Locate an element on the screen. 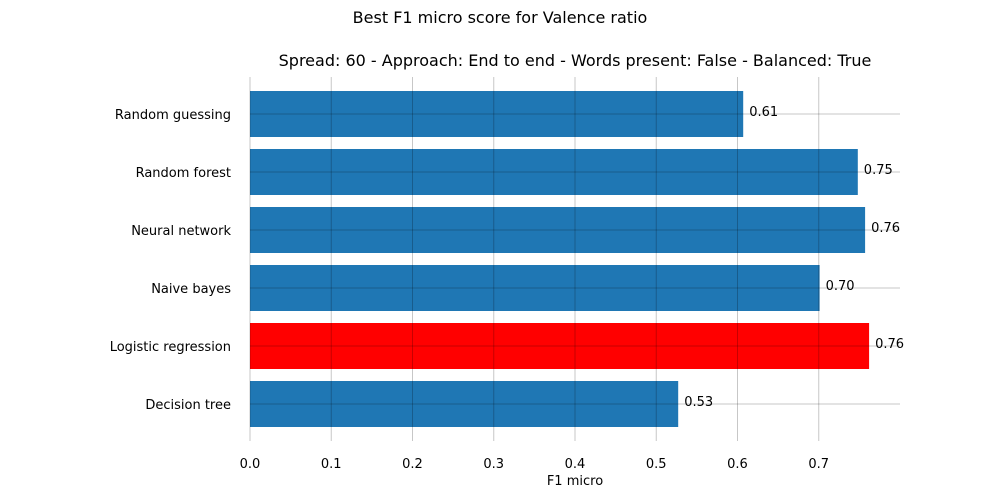 This screenshot has width=1000, height=500. y-tick-label: Decision tree is located at coordinates (188, 405).